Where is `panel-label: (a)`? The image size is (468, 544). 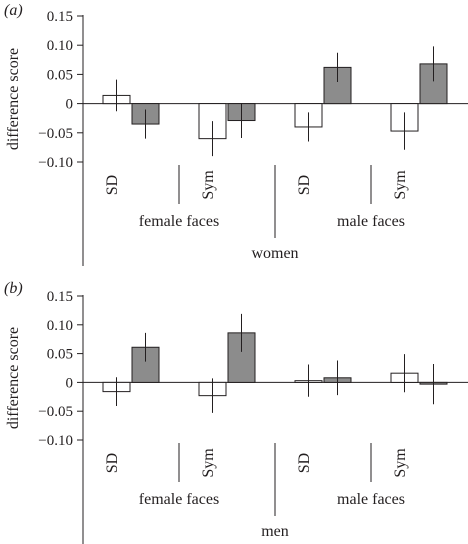
panel-label: (a) is located at coordinates (13, 10).